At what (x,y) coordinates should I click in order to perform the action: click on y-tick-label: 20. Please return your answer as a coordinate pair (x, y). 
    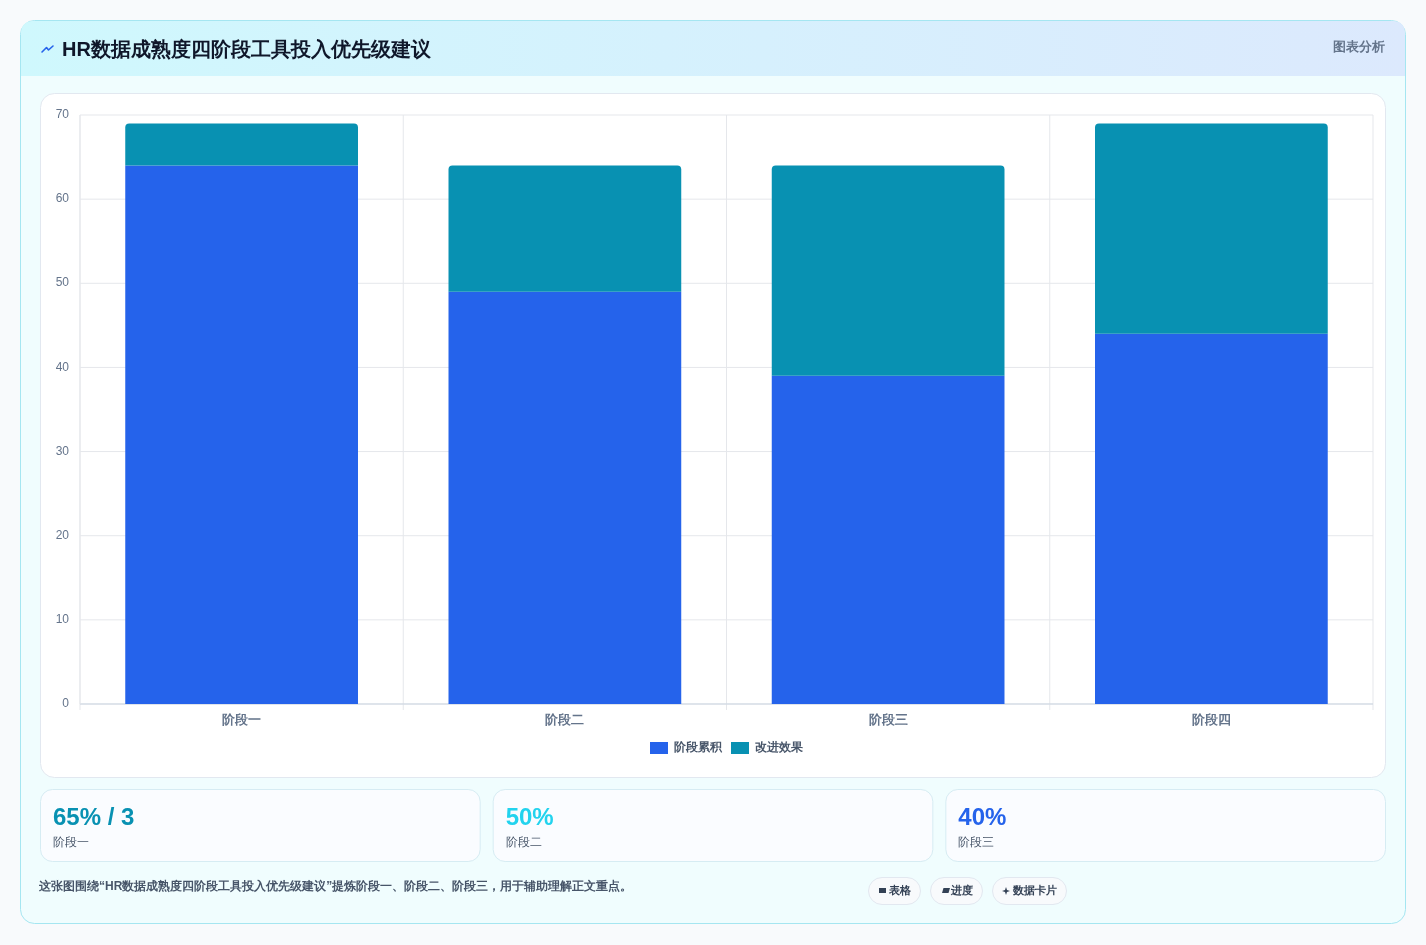
    Looking at the image, I should click on (62, 534).